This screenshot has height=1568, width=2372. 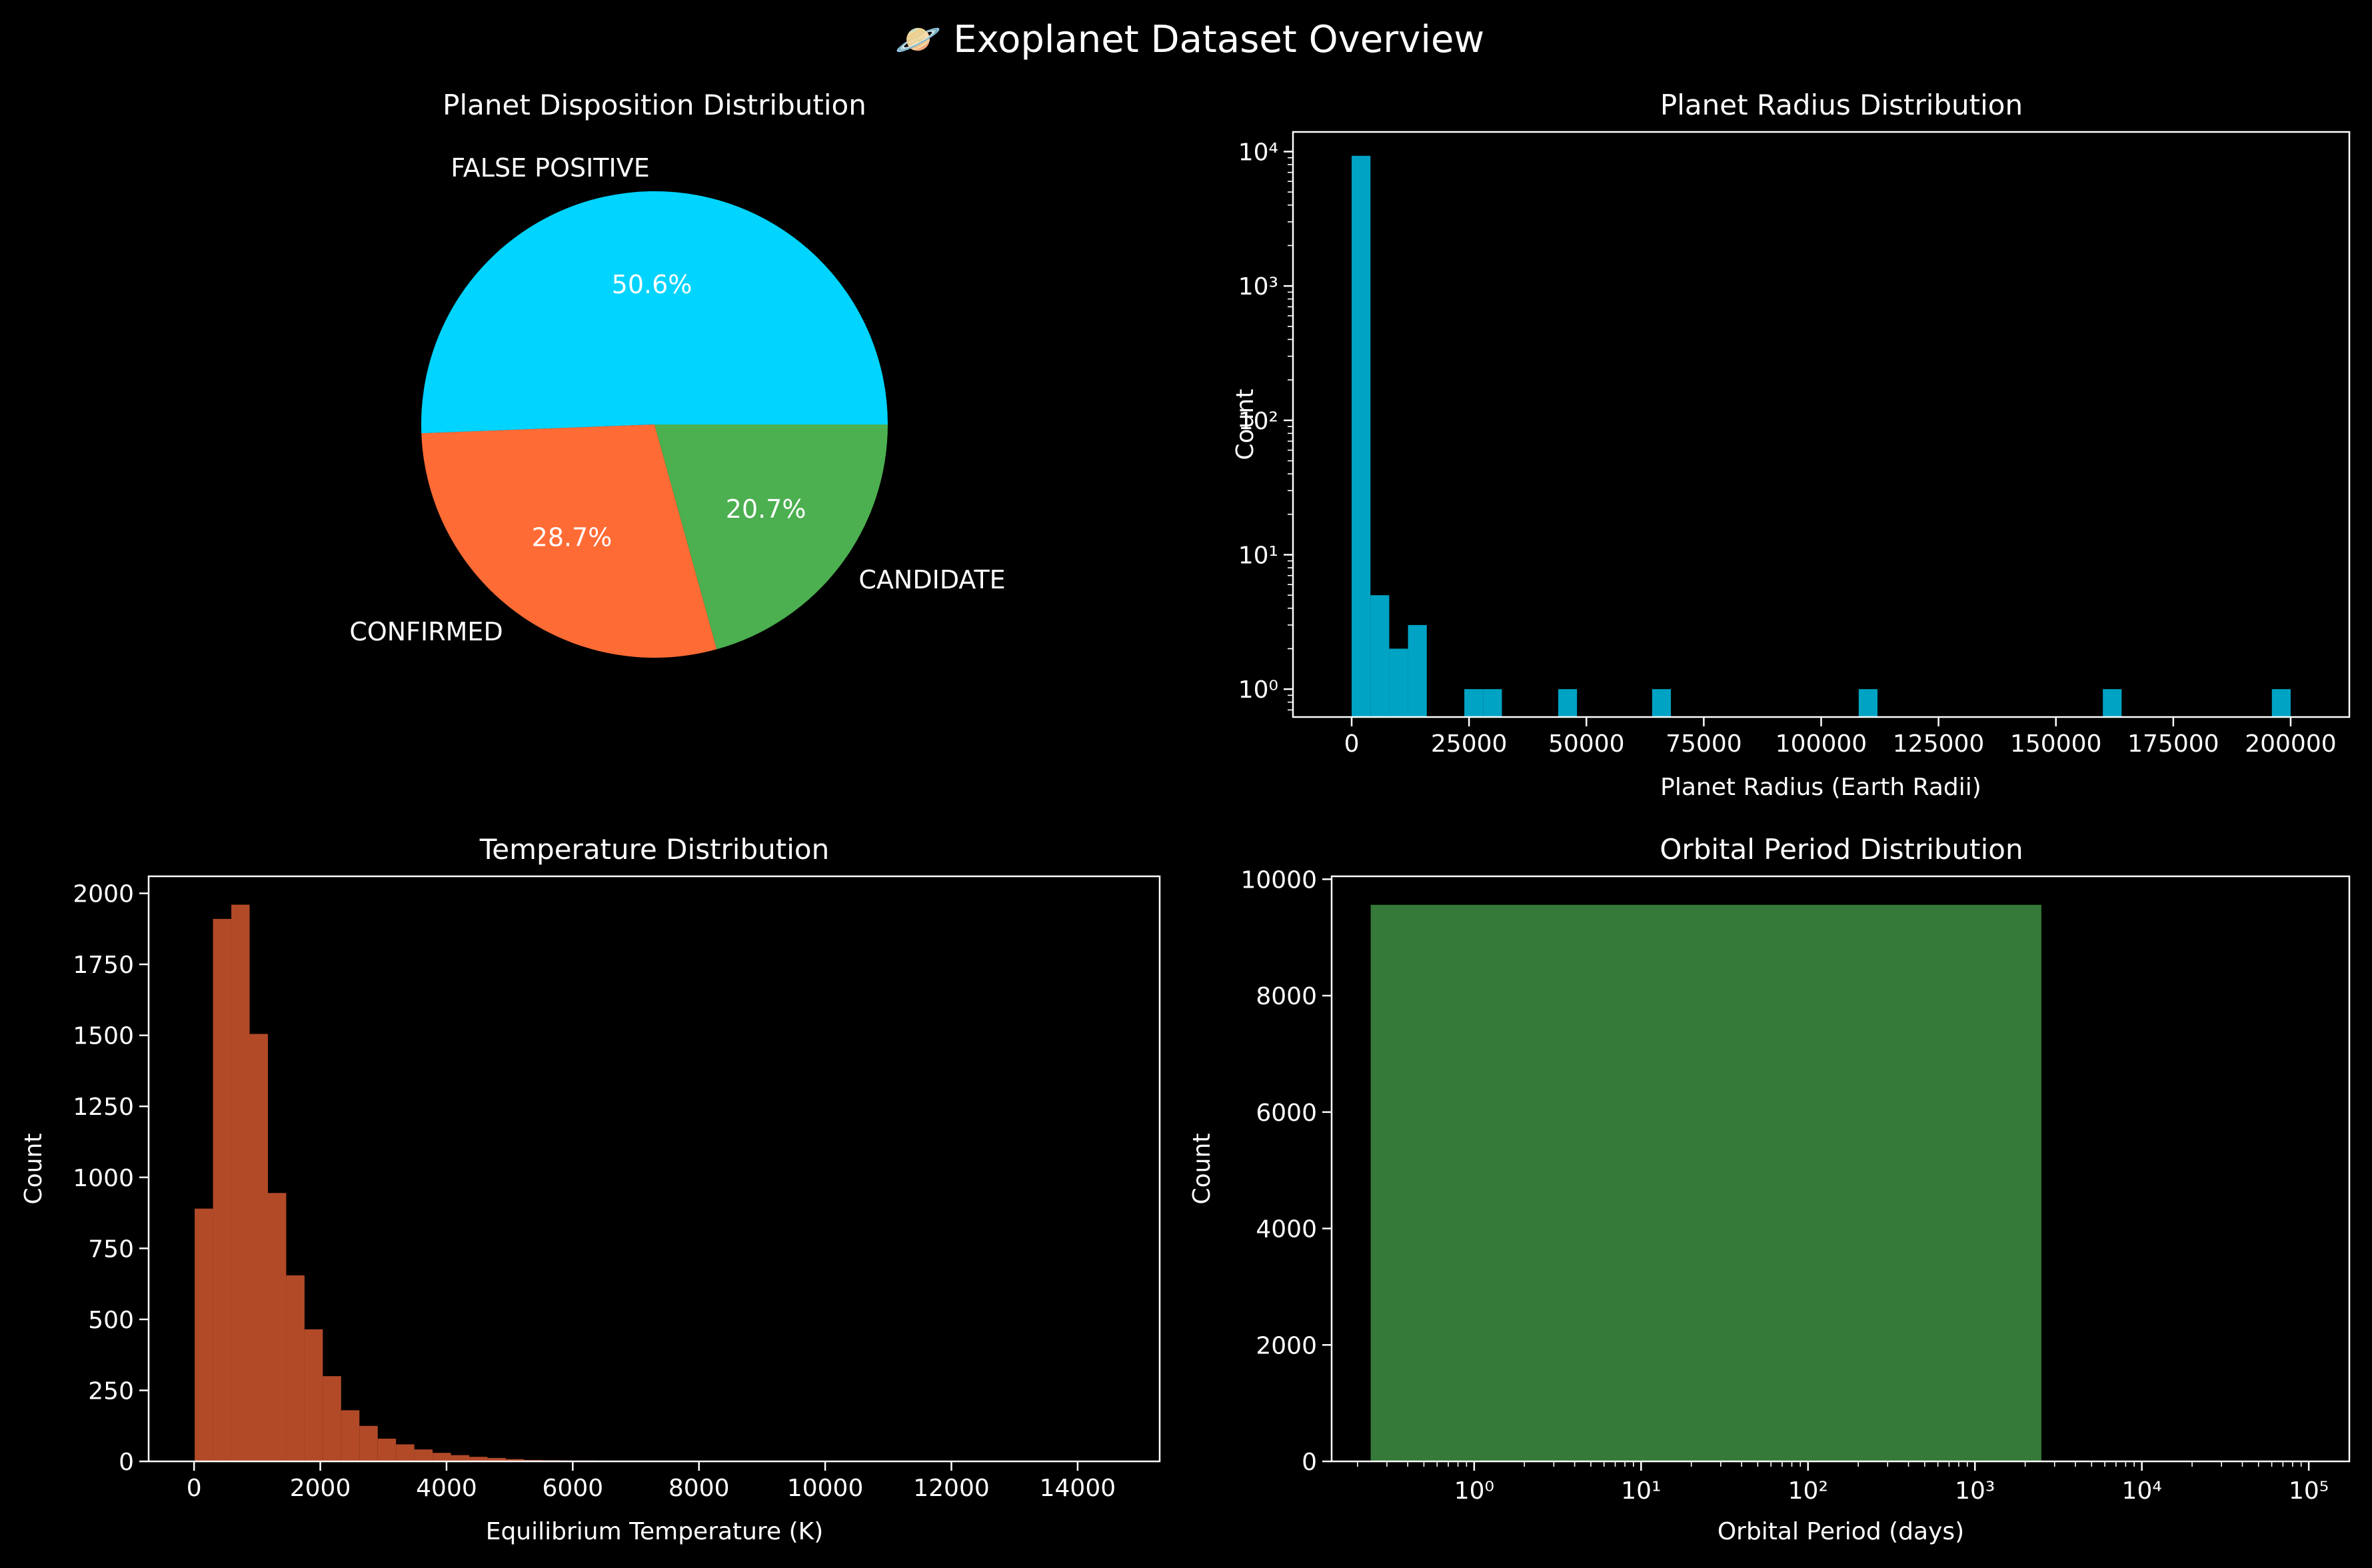 What do you see at coordinates (2309, 1491) in the screenshot?
I see `orbital-x-tick-label: 10⁵` at bounding box center [2309, 1491].